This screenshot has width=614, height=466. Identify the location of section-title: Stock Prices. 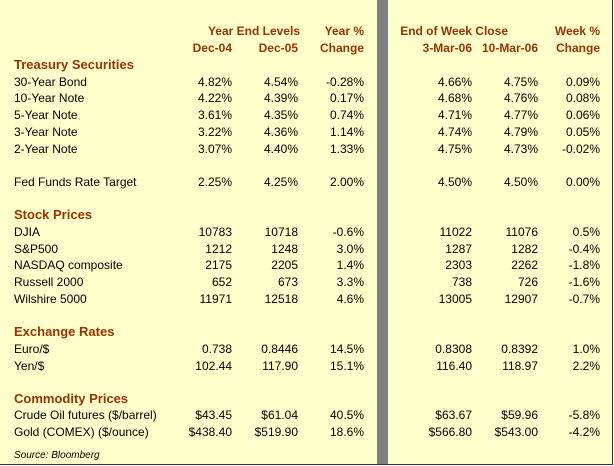
(53, 215).